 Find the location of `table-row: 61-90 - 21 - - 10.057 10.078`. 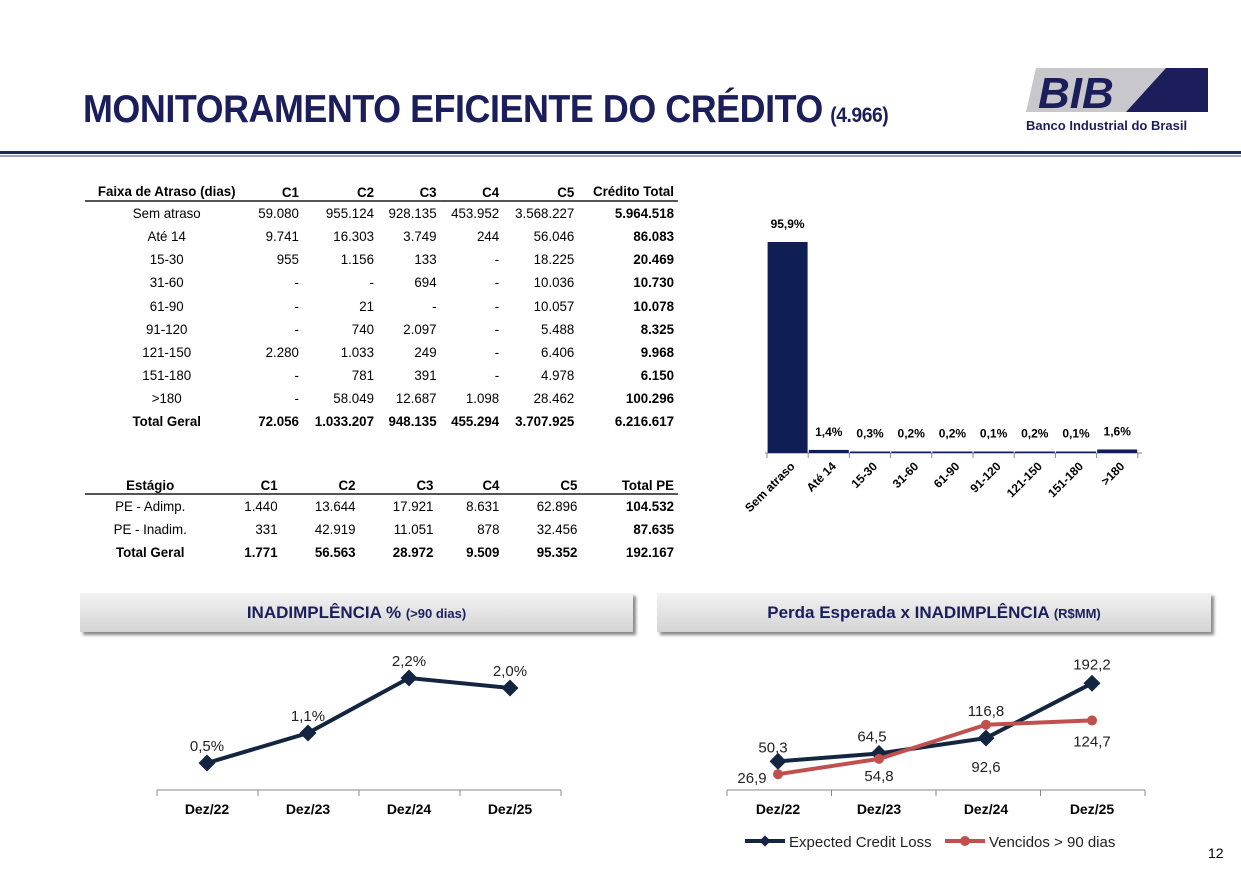

table-row: 61-90 - 21 - - 10.057 10.078 is located at coordinates (381, 305).